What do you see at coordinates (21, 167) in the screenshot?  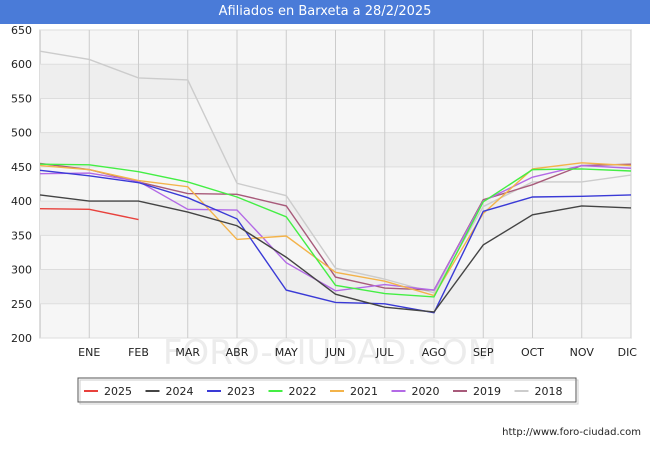 I see `y-tick-label: 450` at bounding box center [21, 167].